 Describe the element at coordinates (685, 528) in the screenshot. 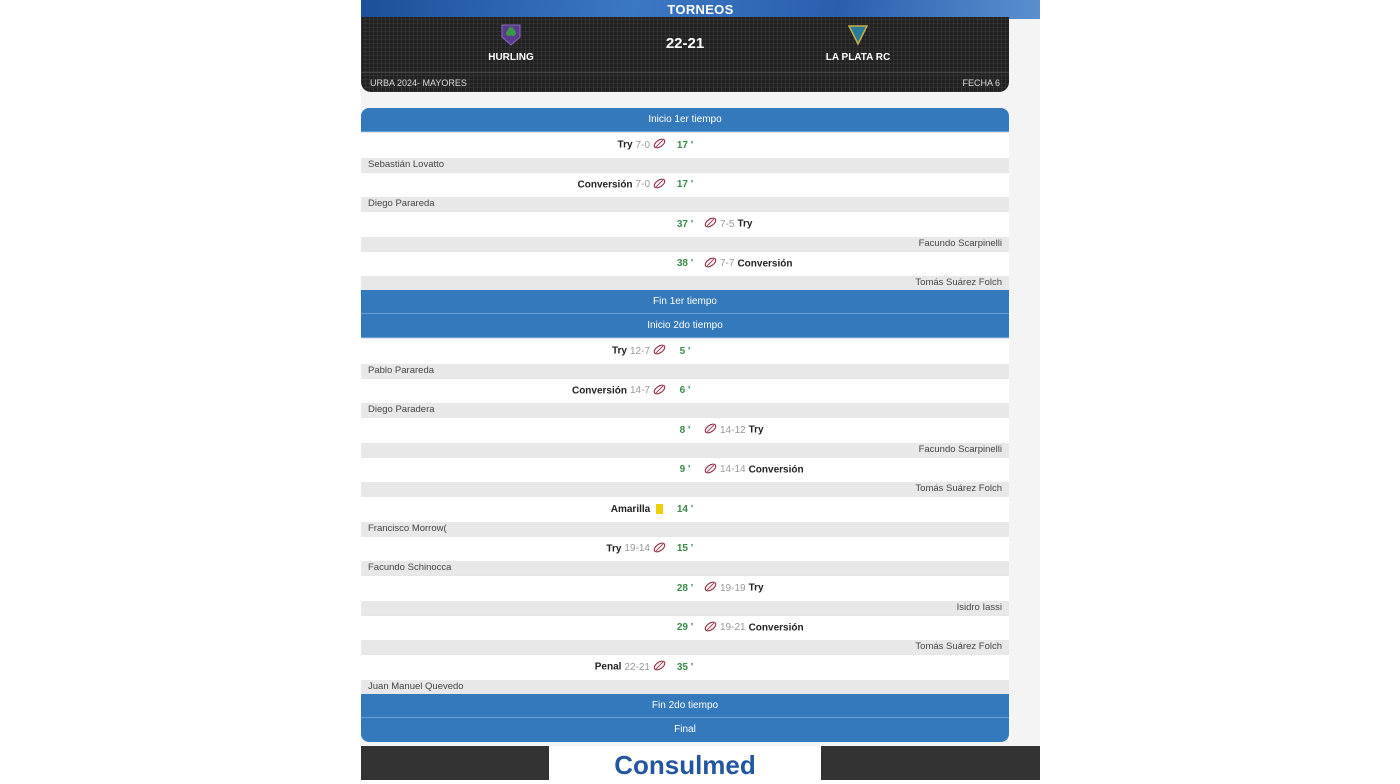

I see `event-player: Francisco Morrow(` at that location.